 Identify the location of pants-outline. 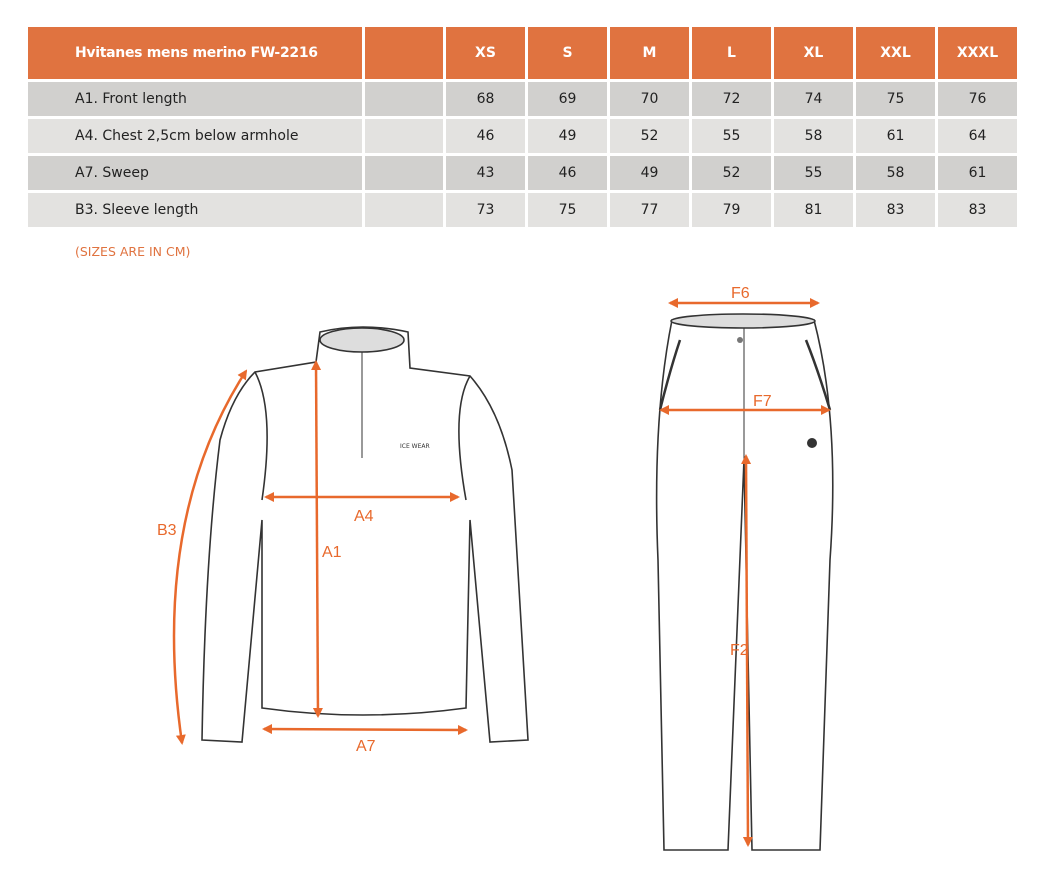
(744, 582).